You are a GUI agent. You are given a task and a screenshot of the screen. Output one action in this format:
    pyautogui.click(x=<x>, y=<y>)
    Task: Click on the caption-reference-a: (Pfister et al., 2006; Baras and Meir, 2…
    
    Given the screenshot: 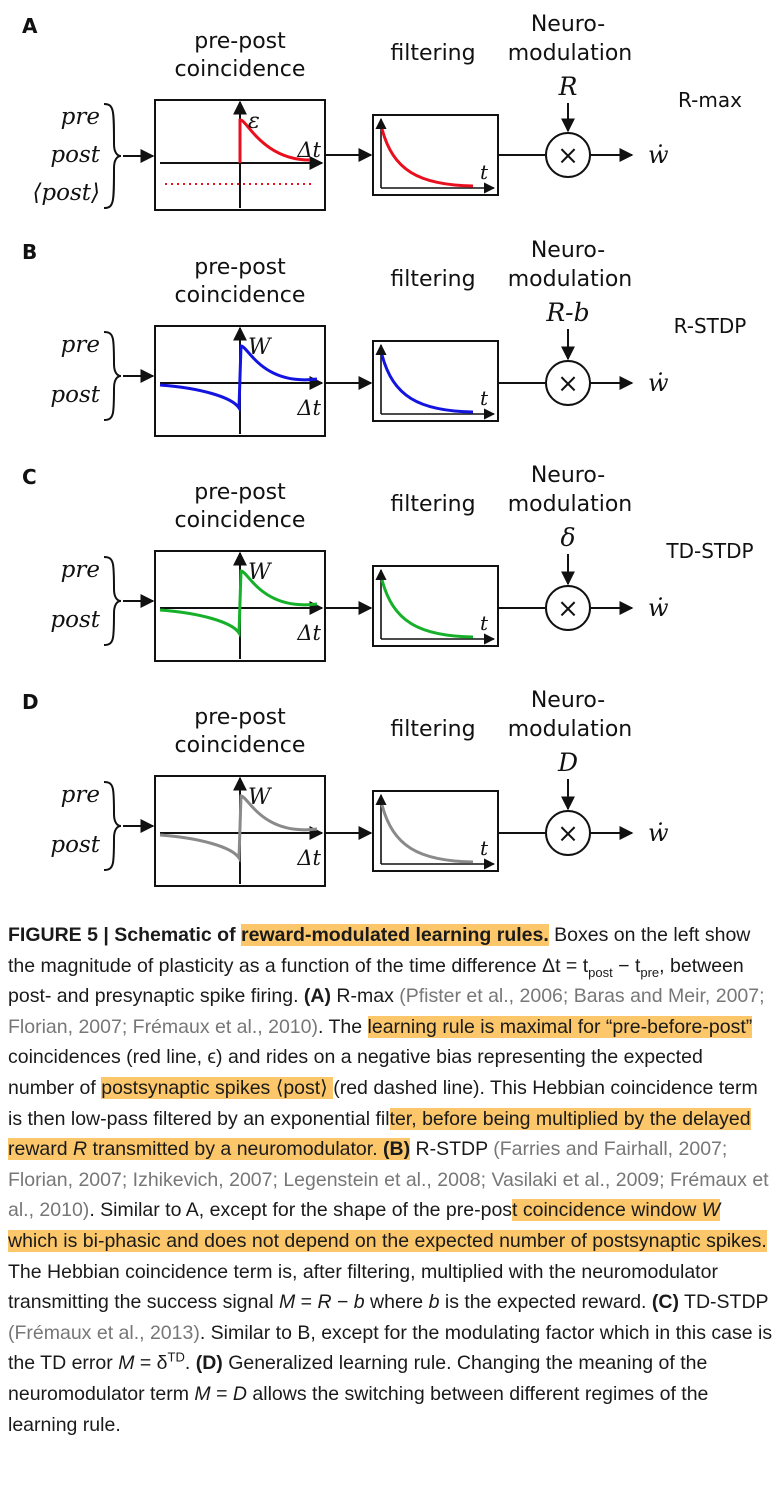 What is the action you would take?
    pyautogui.click(x=386, y=1011)
    